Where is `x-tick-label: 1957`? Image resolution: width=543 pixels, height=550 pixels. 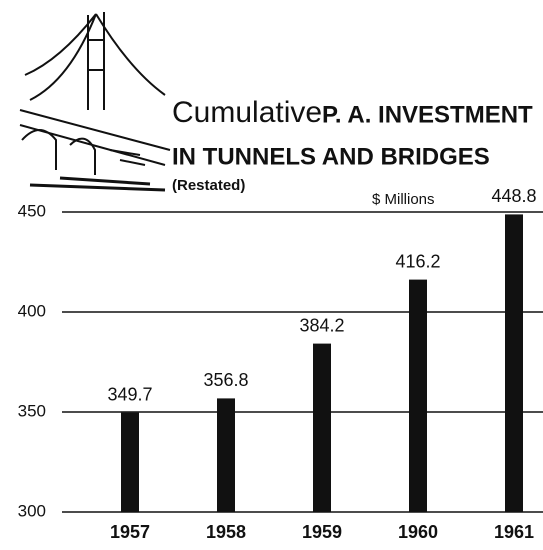
x-tick-label: 1957 is located at coordinates (130, 532).